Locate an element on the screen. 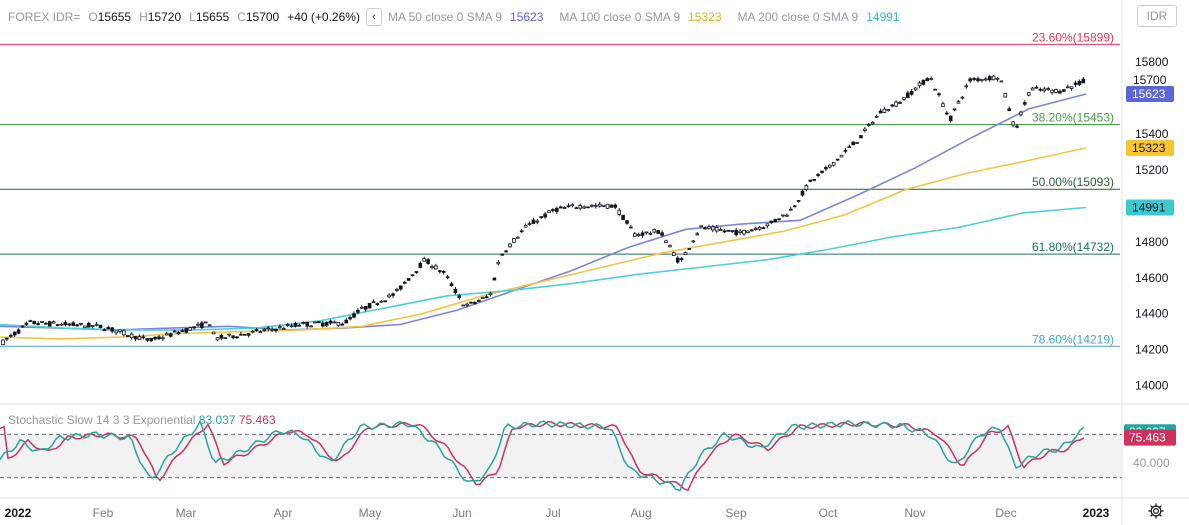  gear-icon is located at coordinates (1156, 511).